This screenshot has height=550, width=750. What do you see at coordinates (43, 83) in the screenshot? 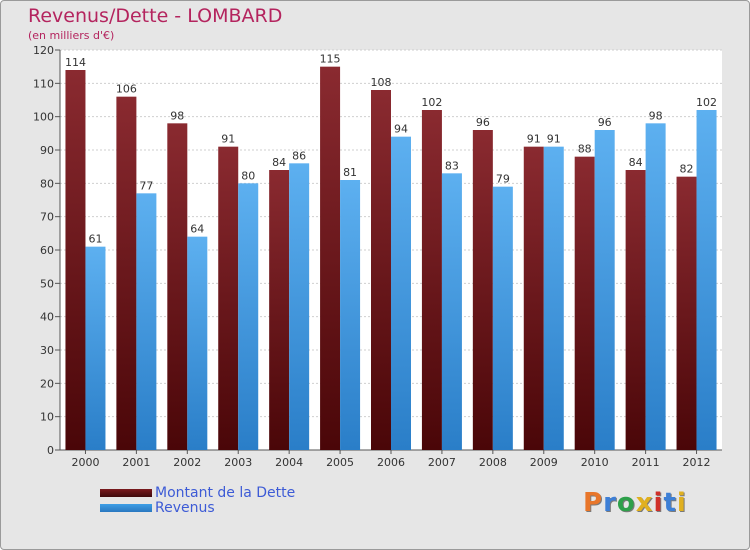
I see `y-tick-label: 110` at bounding box center [43, 83].